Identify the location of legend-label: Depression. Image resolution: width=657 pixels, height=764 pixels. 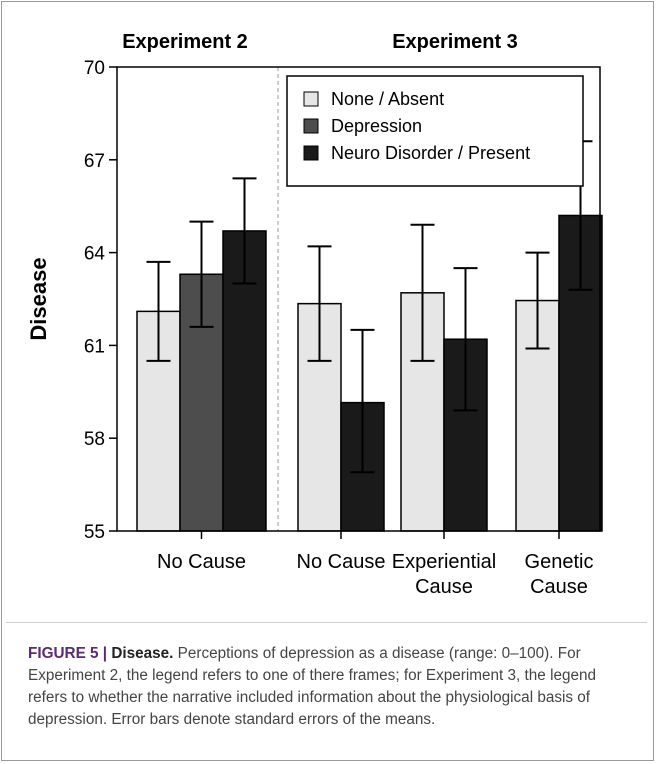
(376, 126).